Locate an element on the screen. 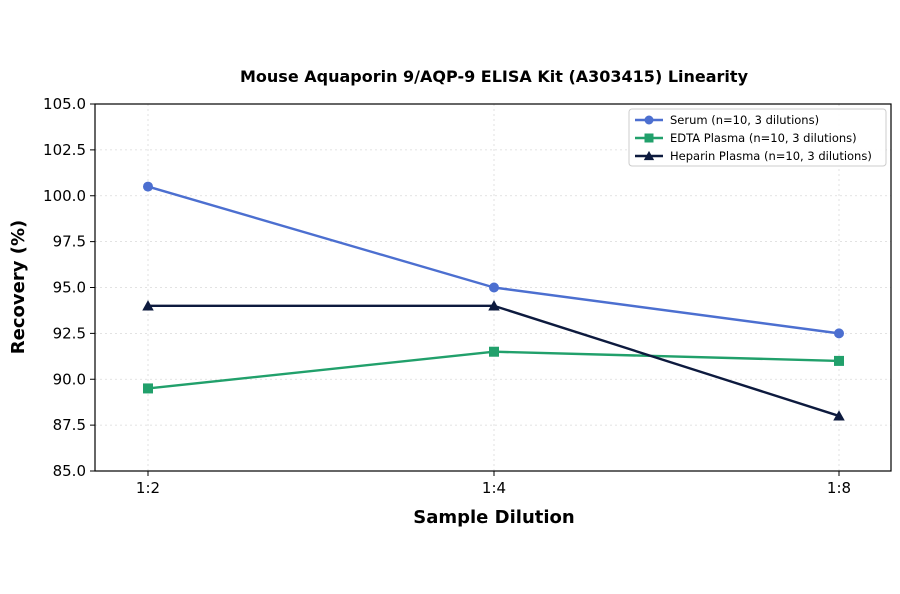 The image size is (900, 594). x-tick-label: 1:8 is located at coordinates (839, 488).